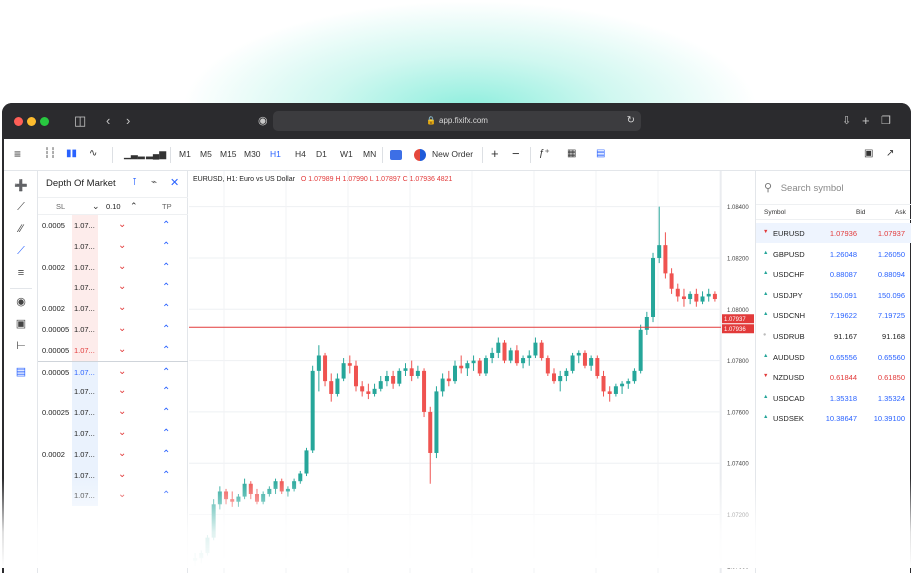  Describe the element at coordinates (21, 301) in the screenshot. I see `eye-icon: ◉` at that location.